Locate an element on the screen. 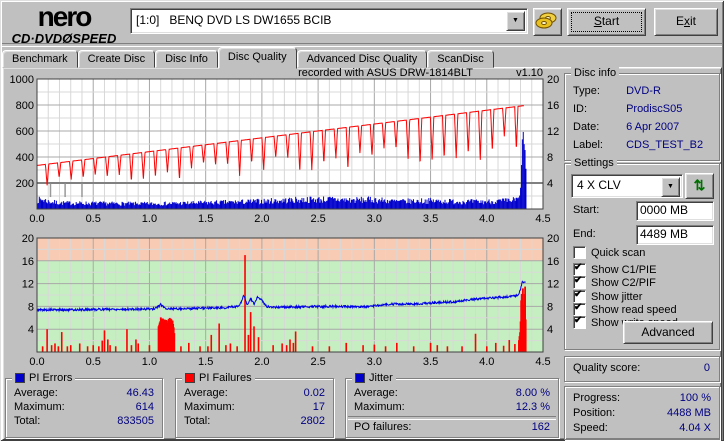  tab-advanced-disc-quality: Advanced Disc Quality is located at coordinates (362, 59).